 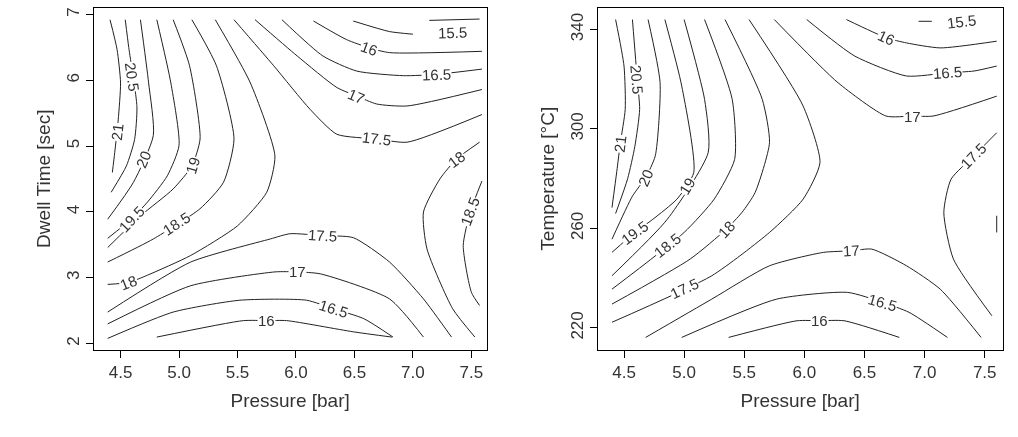 I want to click on y-tick-label: 220, so click(x=577, y=325).